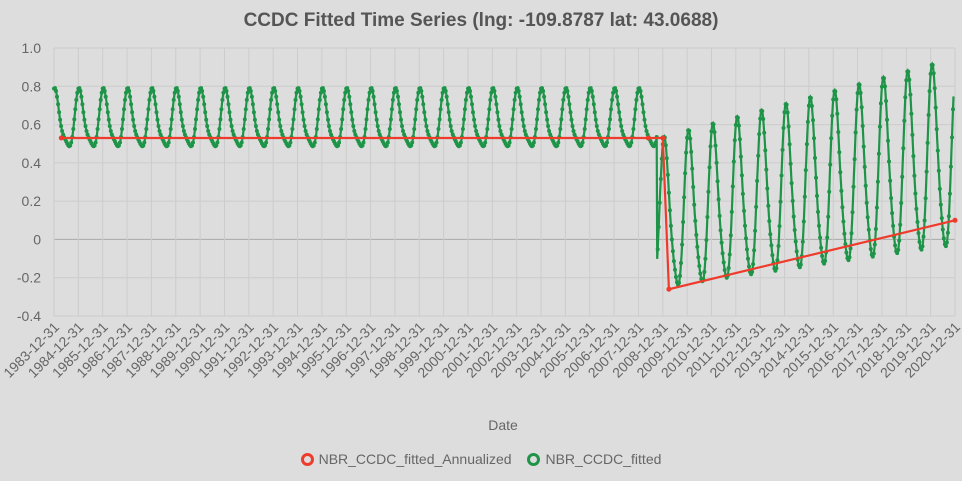 The image size is (962, 481). What do you see at coordinates (594, 459) in the screenshot?
I see `legend-item-fitted: NBR_CCDC_fitted` at bounding box center [594, 459].